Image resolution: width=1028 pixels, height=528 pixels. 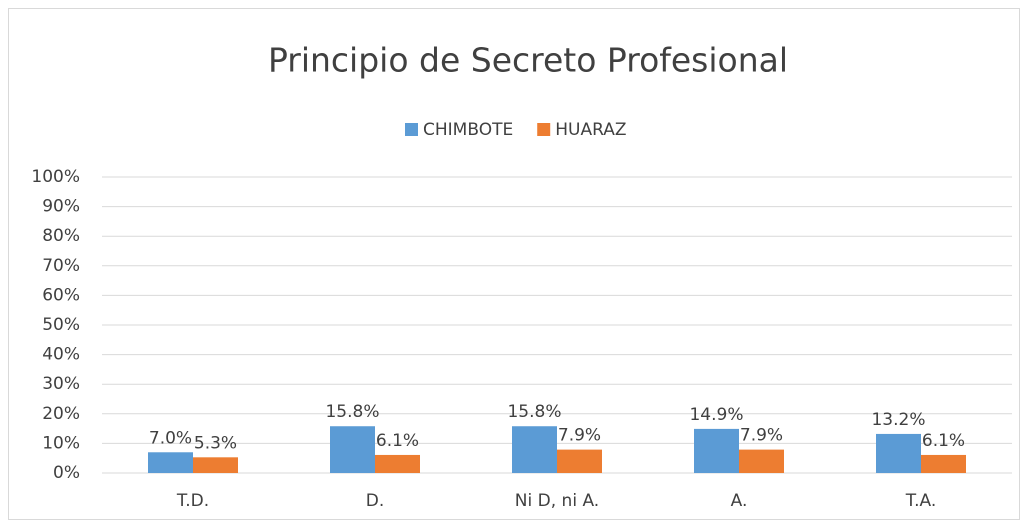 What do you see at coordinates (215, 443) in the screenshot?
I see `data-label: 5.3%` at bounding box center [215, 443].